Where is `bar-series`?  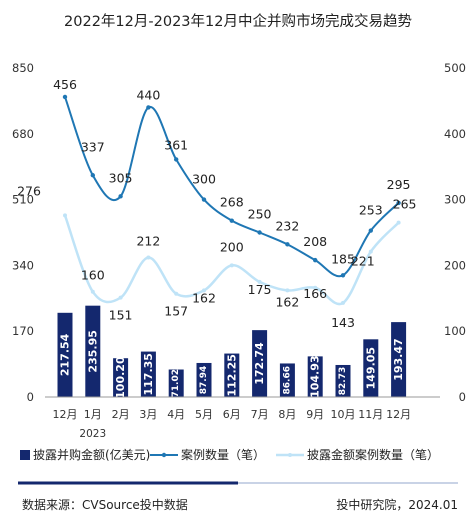
bar-series is located at coordinates (232, 351).